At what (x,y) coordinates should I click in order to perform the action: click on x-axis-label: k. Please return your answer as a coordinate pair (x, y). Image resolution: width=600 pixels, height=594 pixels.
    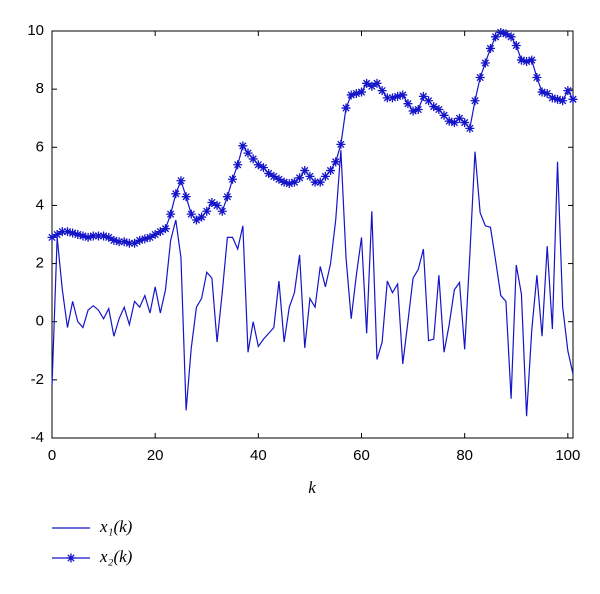
    Looking at the image, I should click on (312, 487).